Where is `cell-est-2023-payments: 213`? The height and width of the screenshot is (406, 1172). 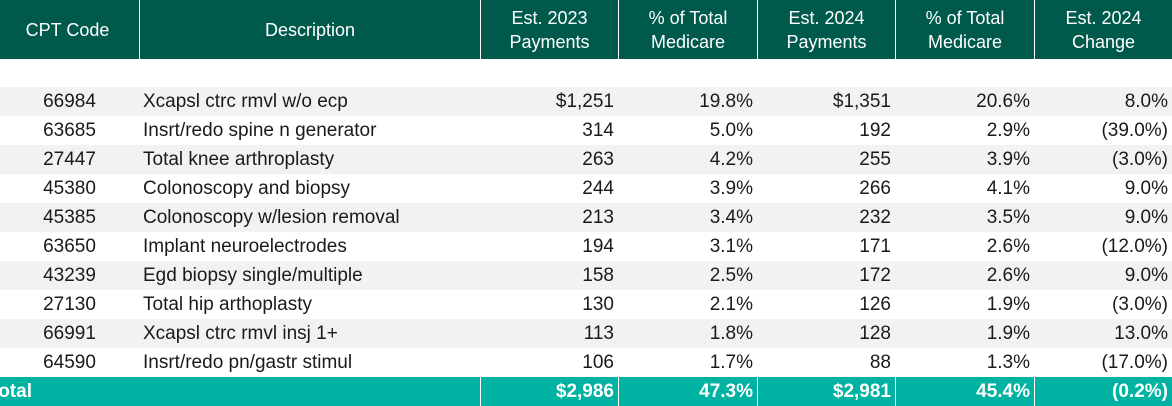
cell-est-2023-payments: 213 is located at coordinates (598, 217).